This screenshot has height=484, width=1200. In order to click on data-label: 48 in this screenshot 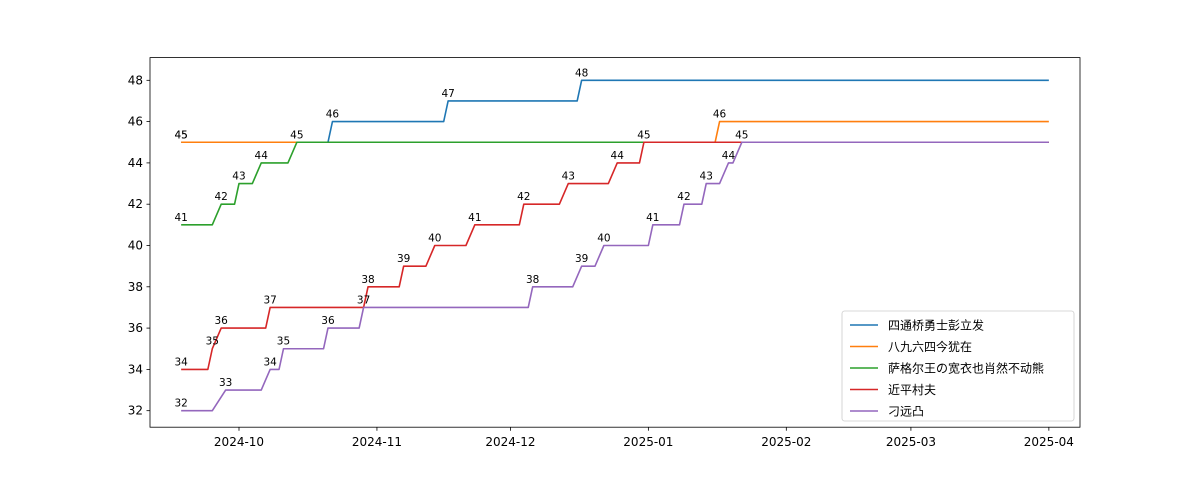, I will do `click(581, 73)`.